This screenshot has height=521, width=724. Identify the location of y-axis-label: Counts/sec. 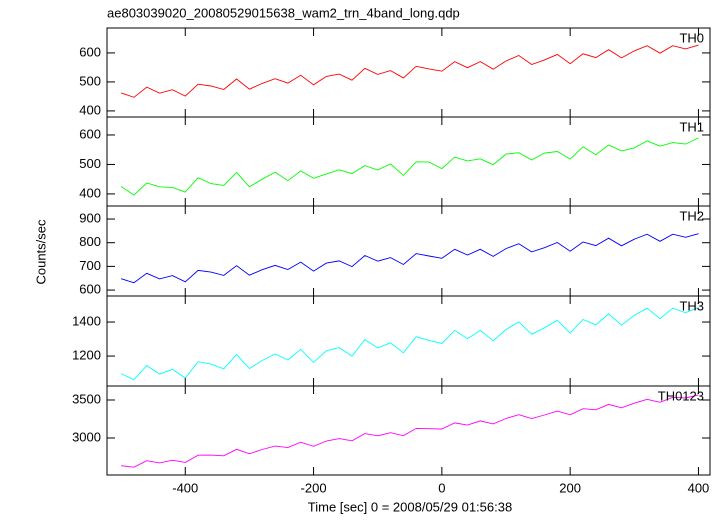
(40, 252).